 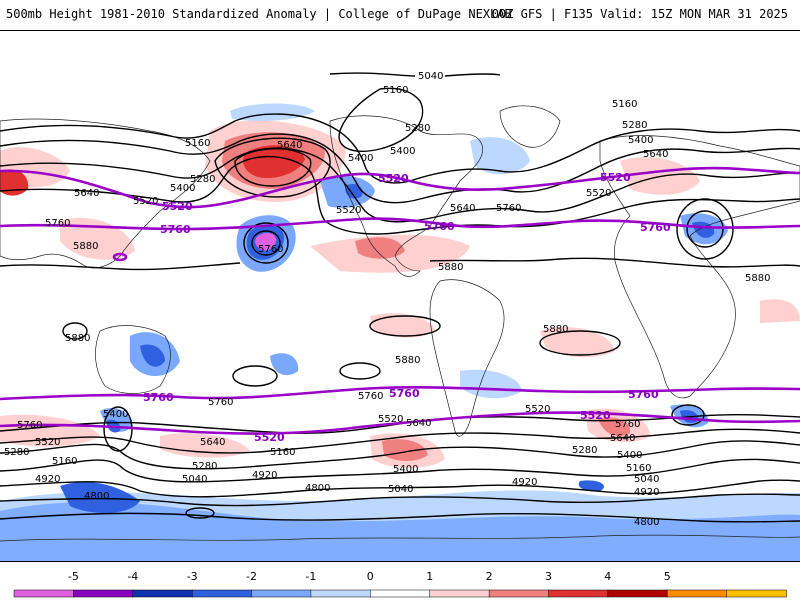 What do you see at coordinates (175, 229) in the screenshot?
I see `key-label-5760-w: 5760` at bounding box center [175, 229].